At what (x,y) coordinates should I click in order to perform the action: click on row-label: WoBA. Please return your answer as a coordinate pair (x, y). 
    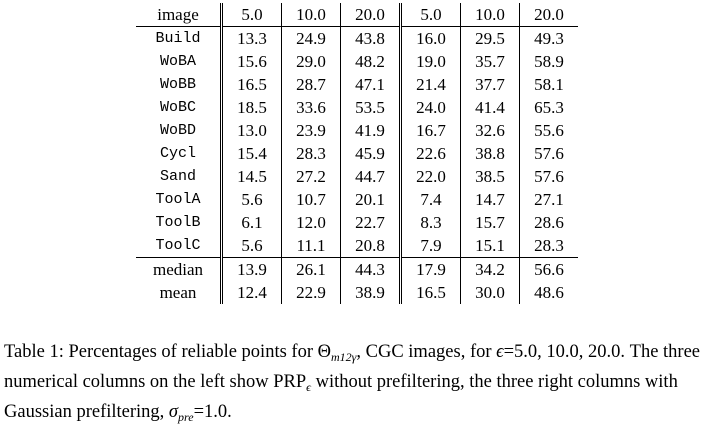
    Looking at the image, I should click on (177, 61).